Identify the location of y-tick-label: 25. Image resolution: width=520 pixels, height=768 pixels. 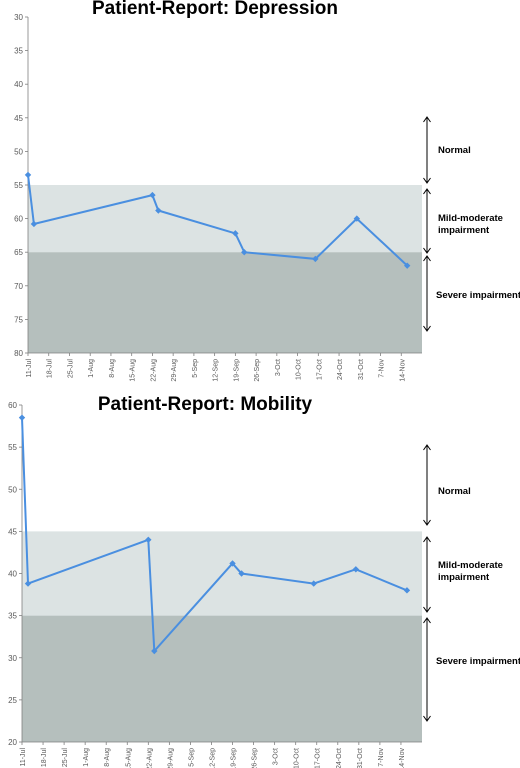
(12, 700).